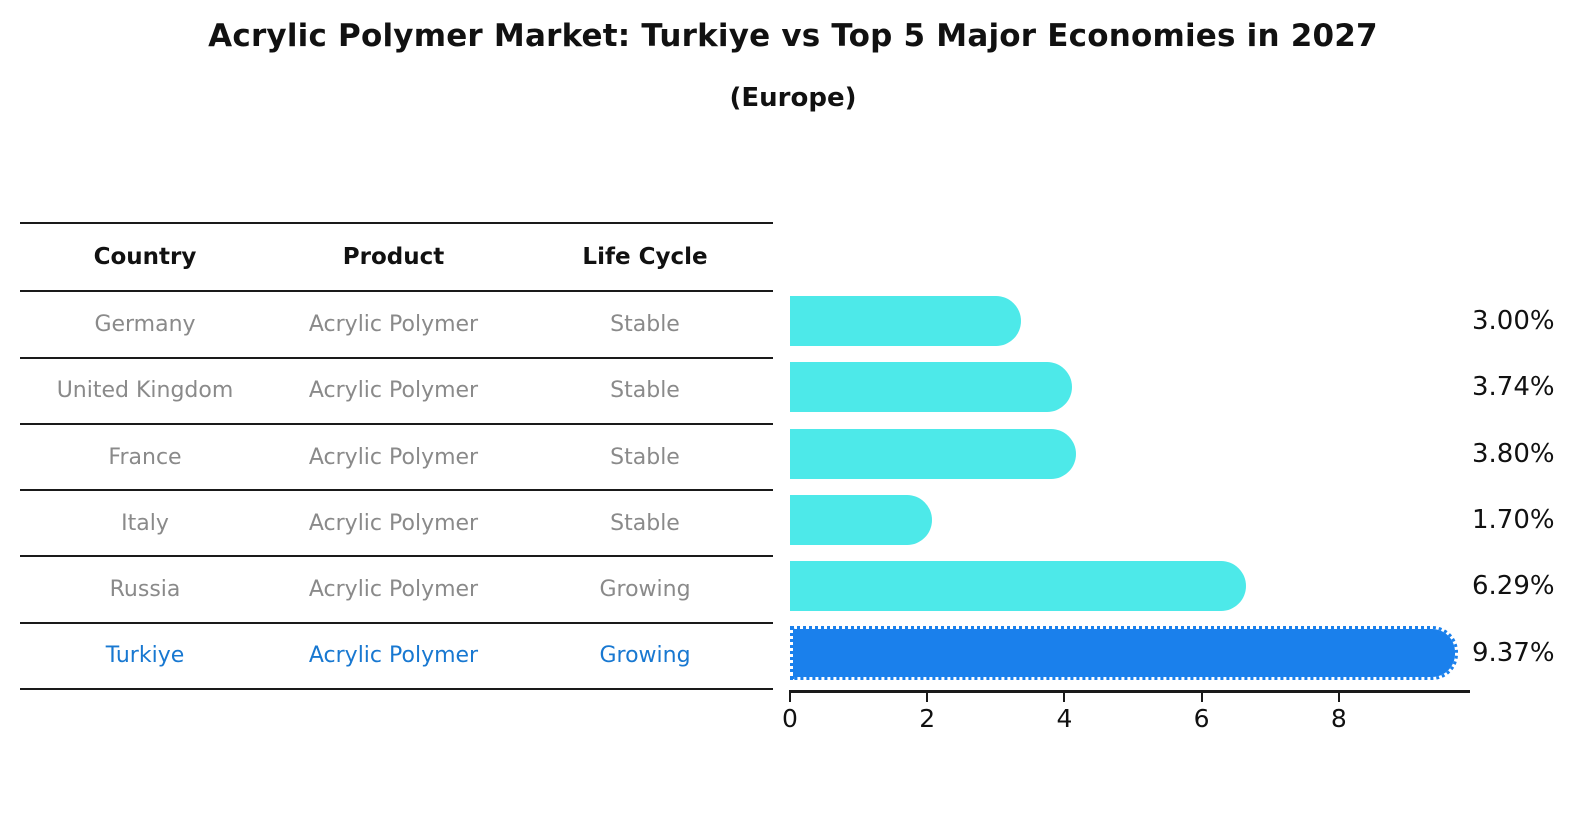  Describe the element at coordinates (861, 520) in the screenshot. I see `bar-italy` at that location.